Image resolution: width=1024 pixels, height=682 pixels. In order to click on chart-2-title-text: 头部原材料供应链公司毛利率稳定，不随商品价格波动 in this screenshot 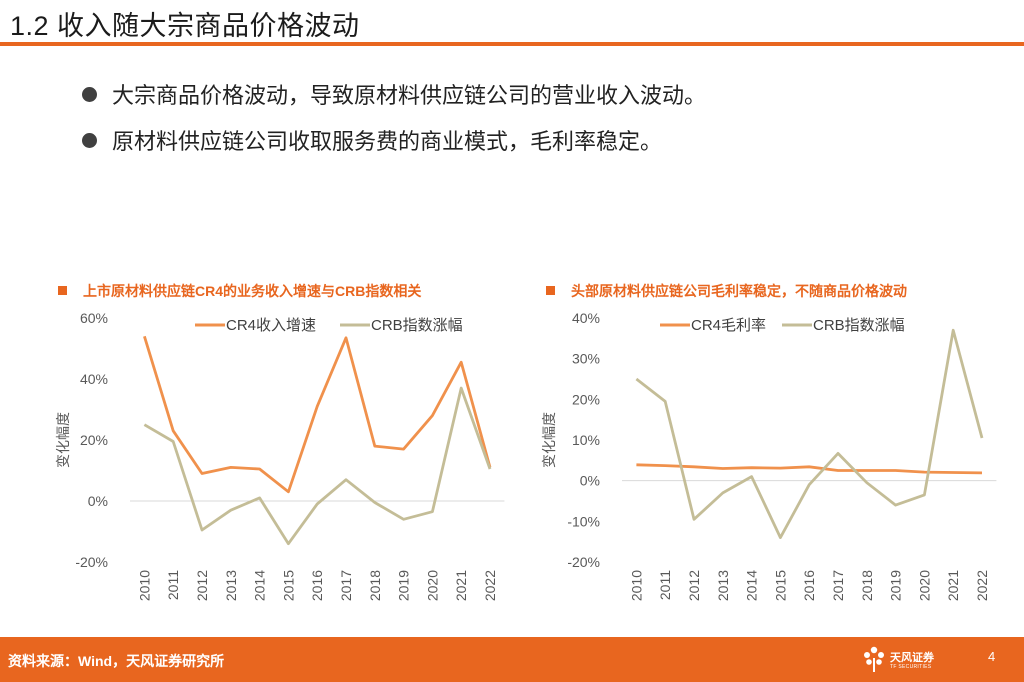, I will do `click(739, 291)`.